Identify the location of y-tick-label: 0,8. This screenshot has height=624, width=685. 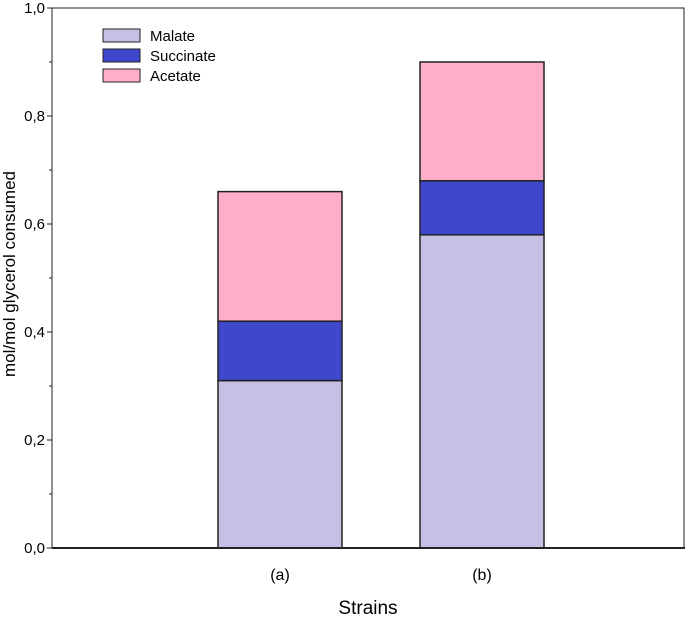
(34, 116).